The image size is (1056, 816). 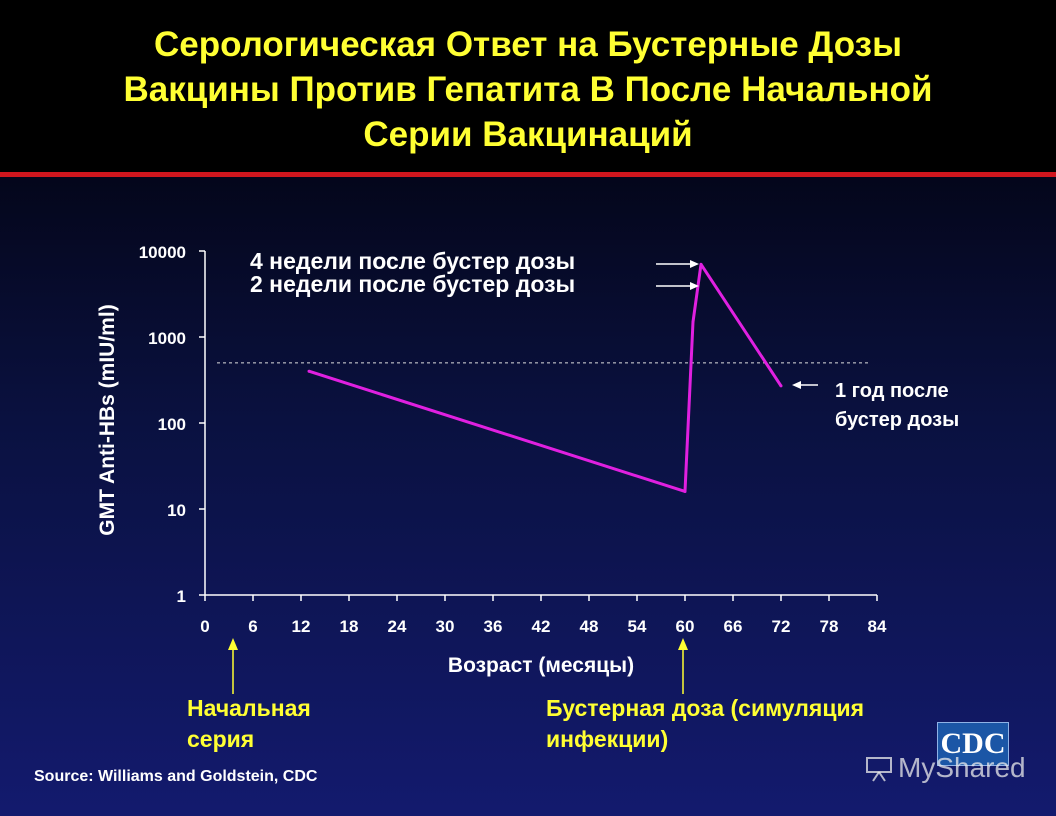 What do you see at coordinates (677, 264) in the screenshot?
I see `arrow-4-weeks` at bounding box center [677, 264].